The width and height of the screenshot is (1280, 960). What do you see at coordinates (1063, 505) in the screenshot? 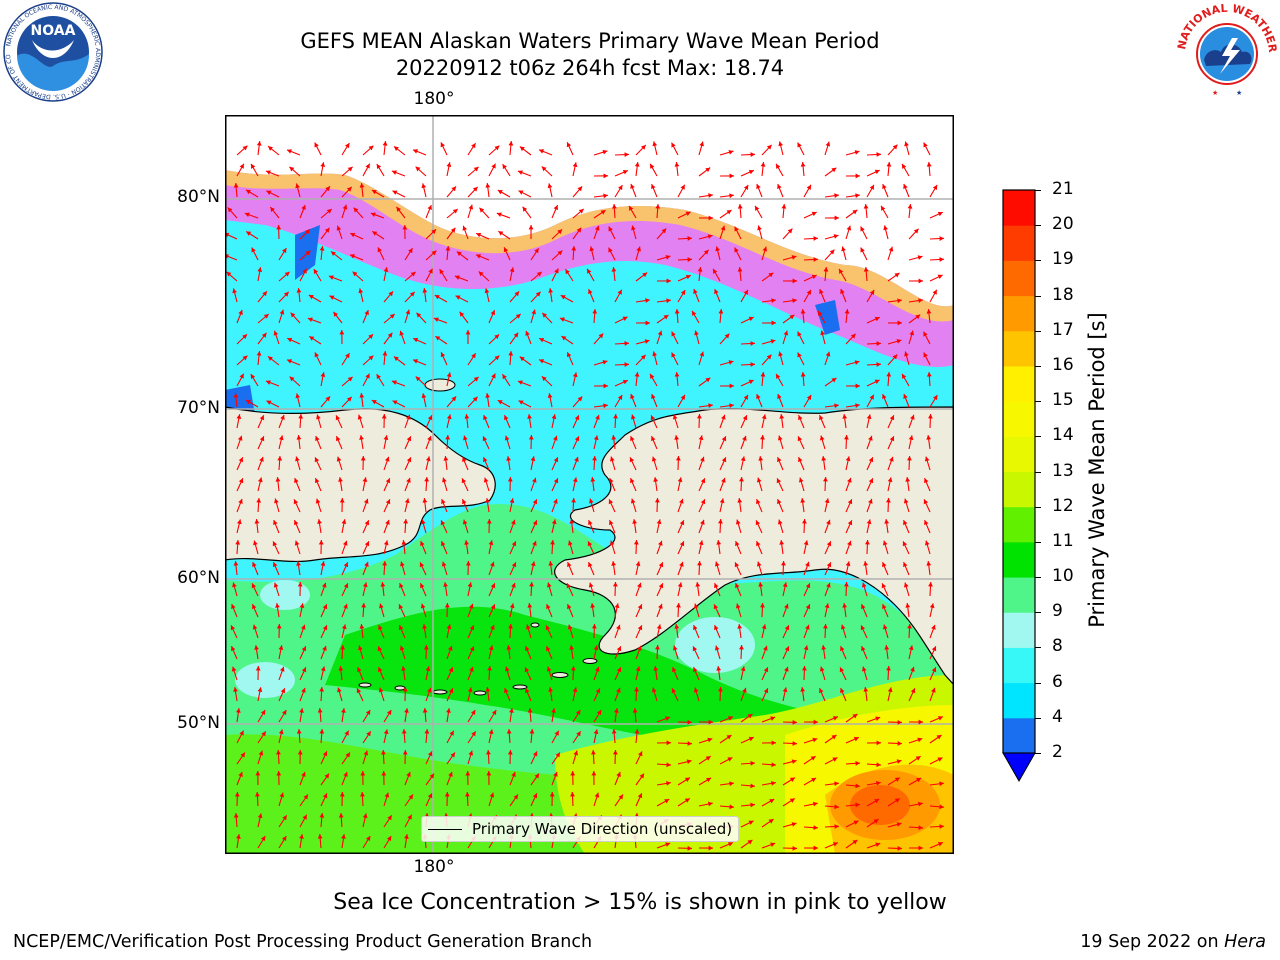
I see `colorbar-tick-label: 12` at bounding box center [1063, 505].